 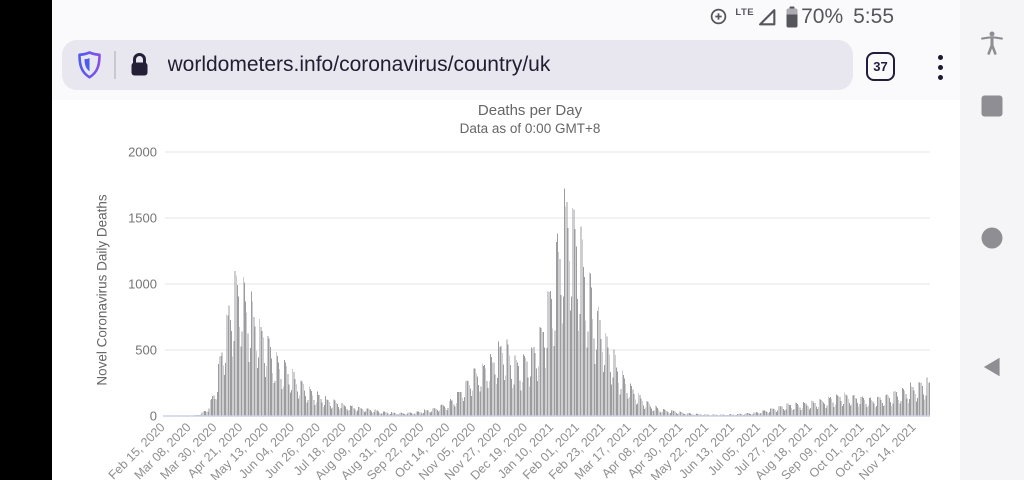 What do you see at coordinates (718, 16) in the screenshot?
I see `data-saver-icon` at bounding box center [718, 16].